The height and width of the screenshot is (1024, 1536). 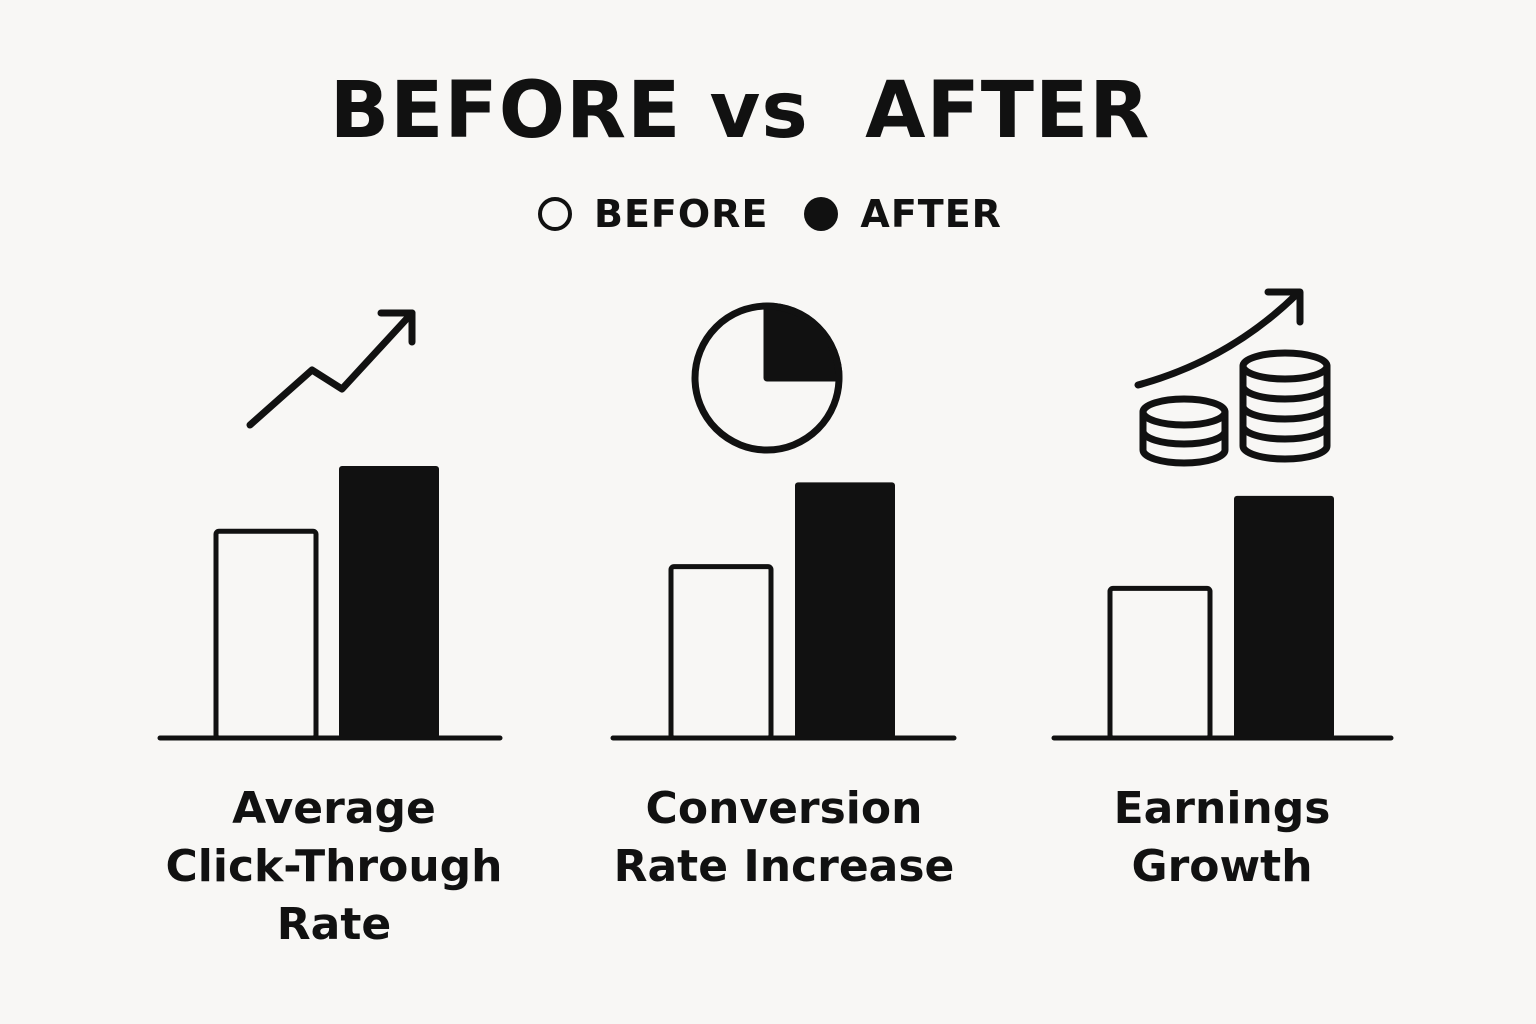 I want to click on legend-item-after: AFTER, so click(x=903, y=214).